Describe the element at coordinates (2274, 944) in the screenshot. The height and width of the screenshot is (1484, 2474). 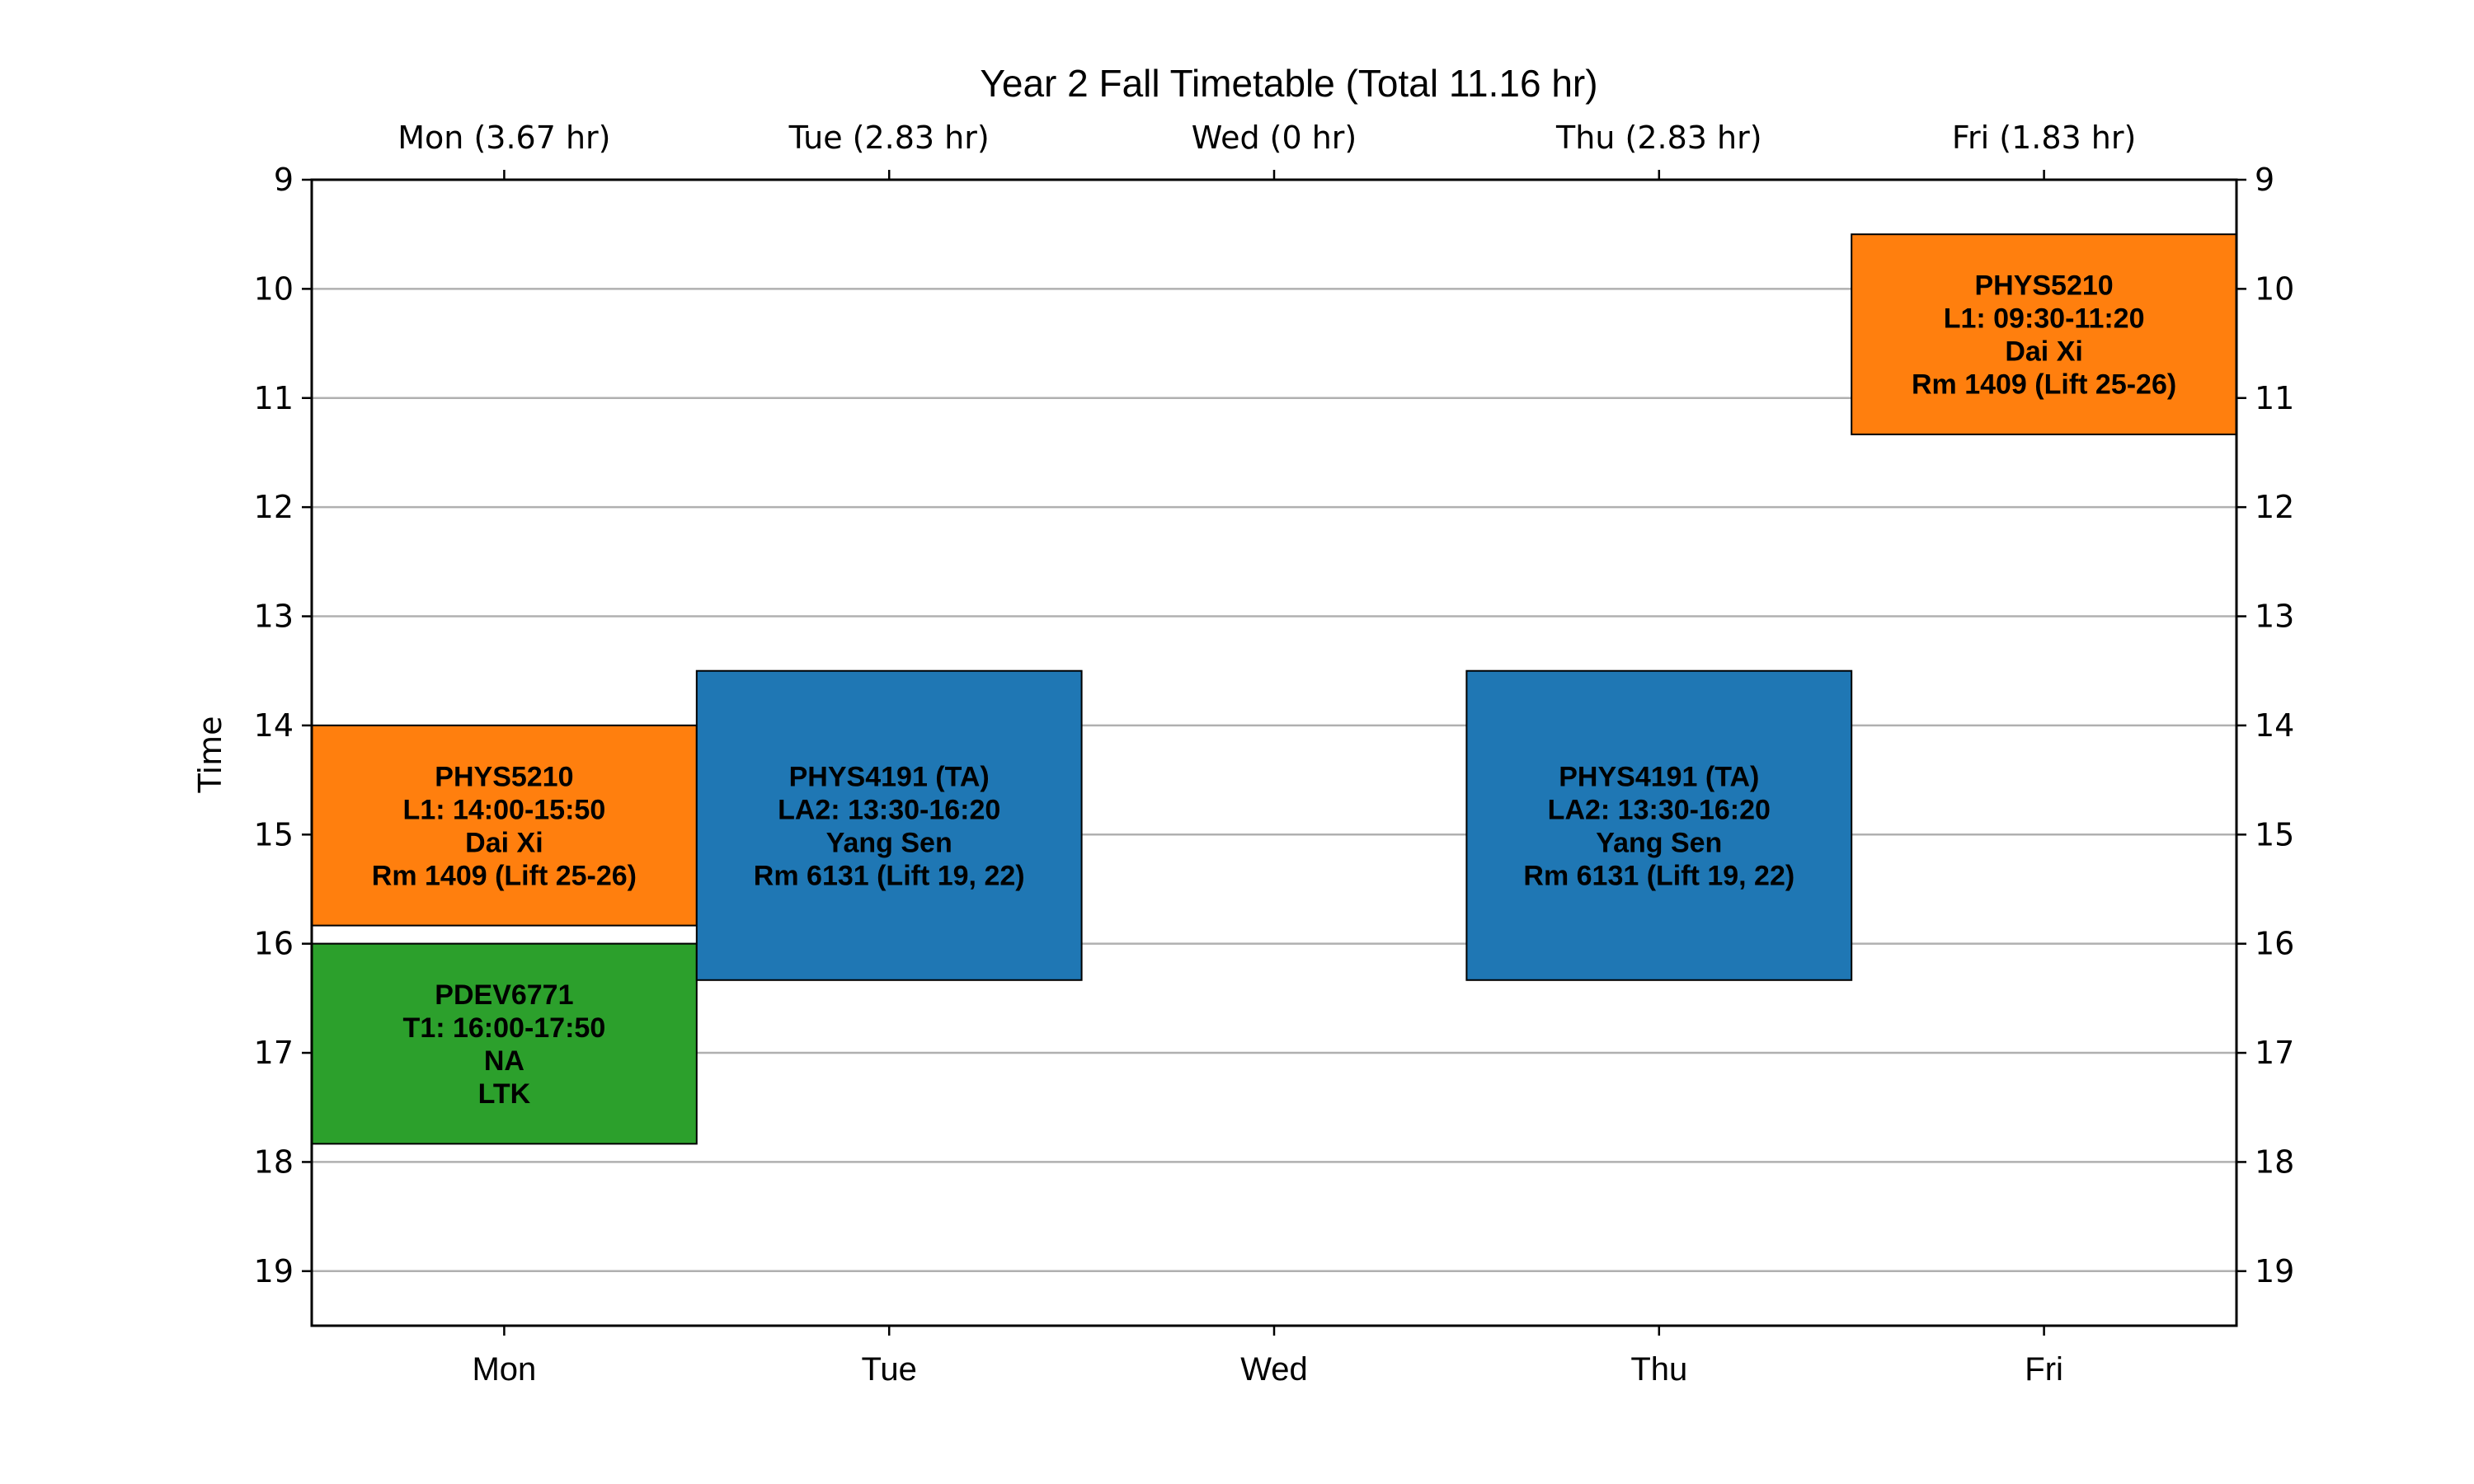
I see `y-tick-label-right: 16` at that location.